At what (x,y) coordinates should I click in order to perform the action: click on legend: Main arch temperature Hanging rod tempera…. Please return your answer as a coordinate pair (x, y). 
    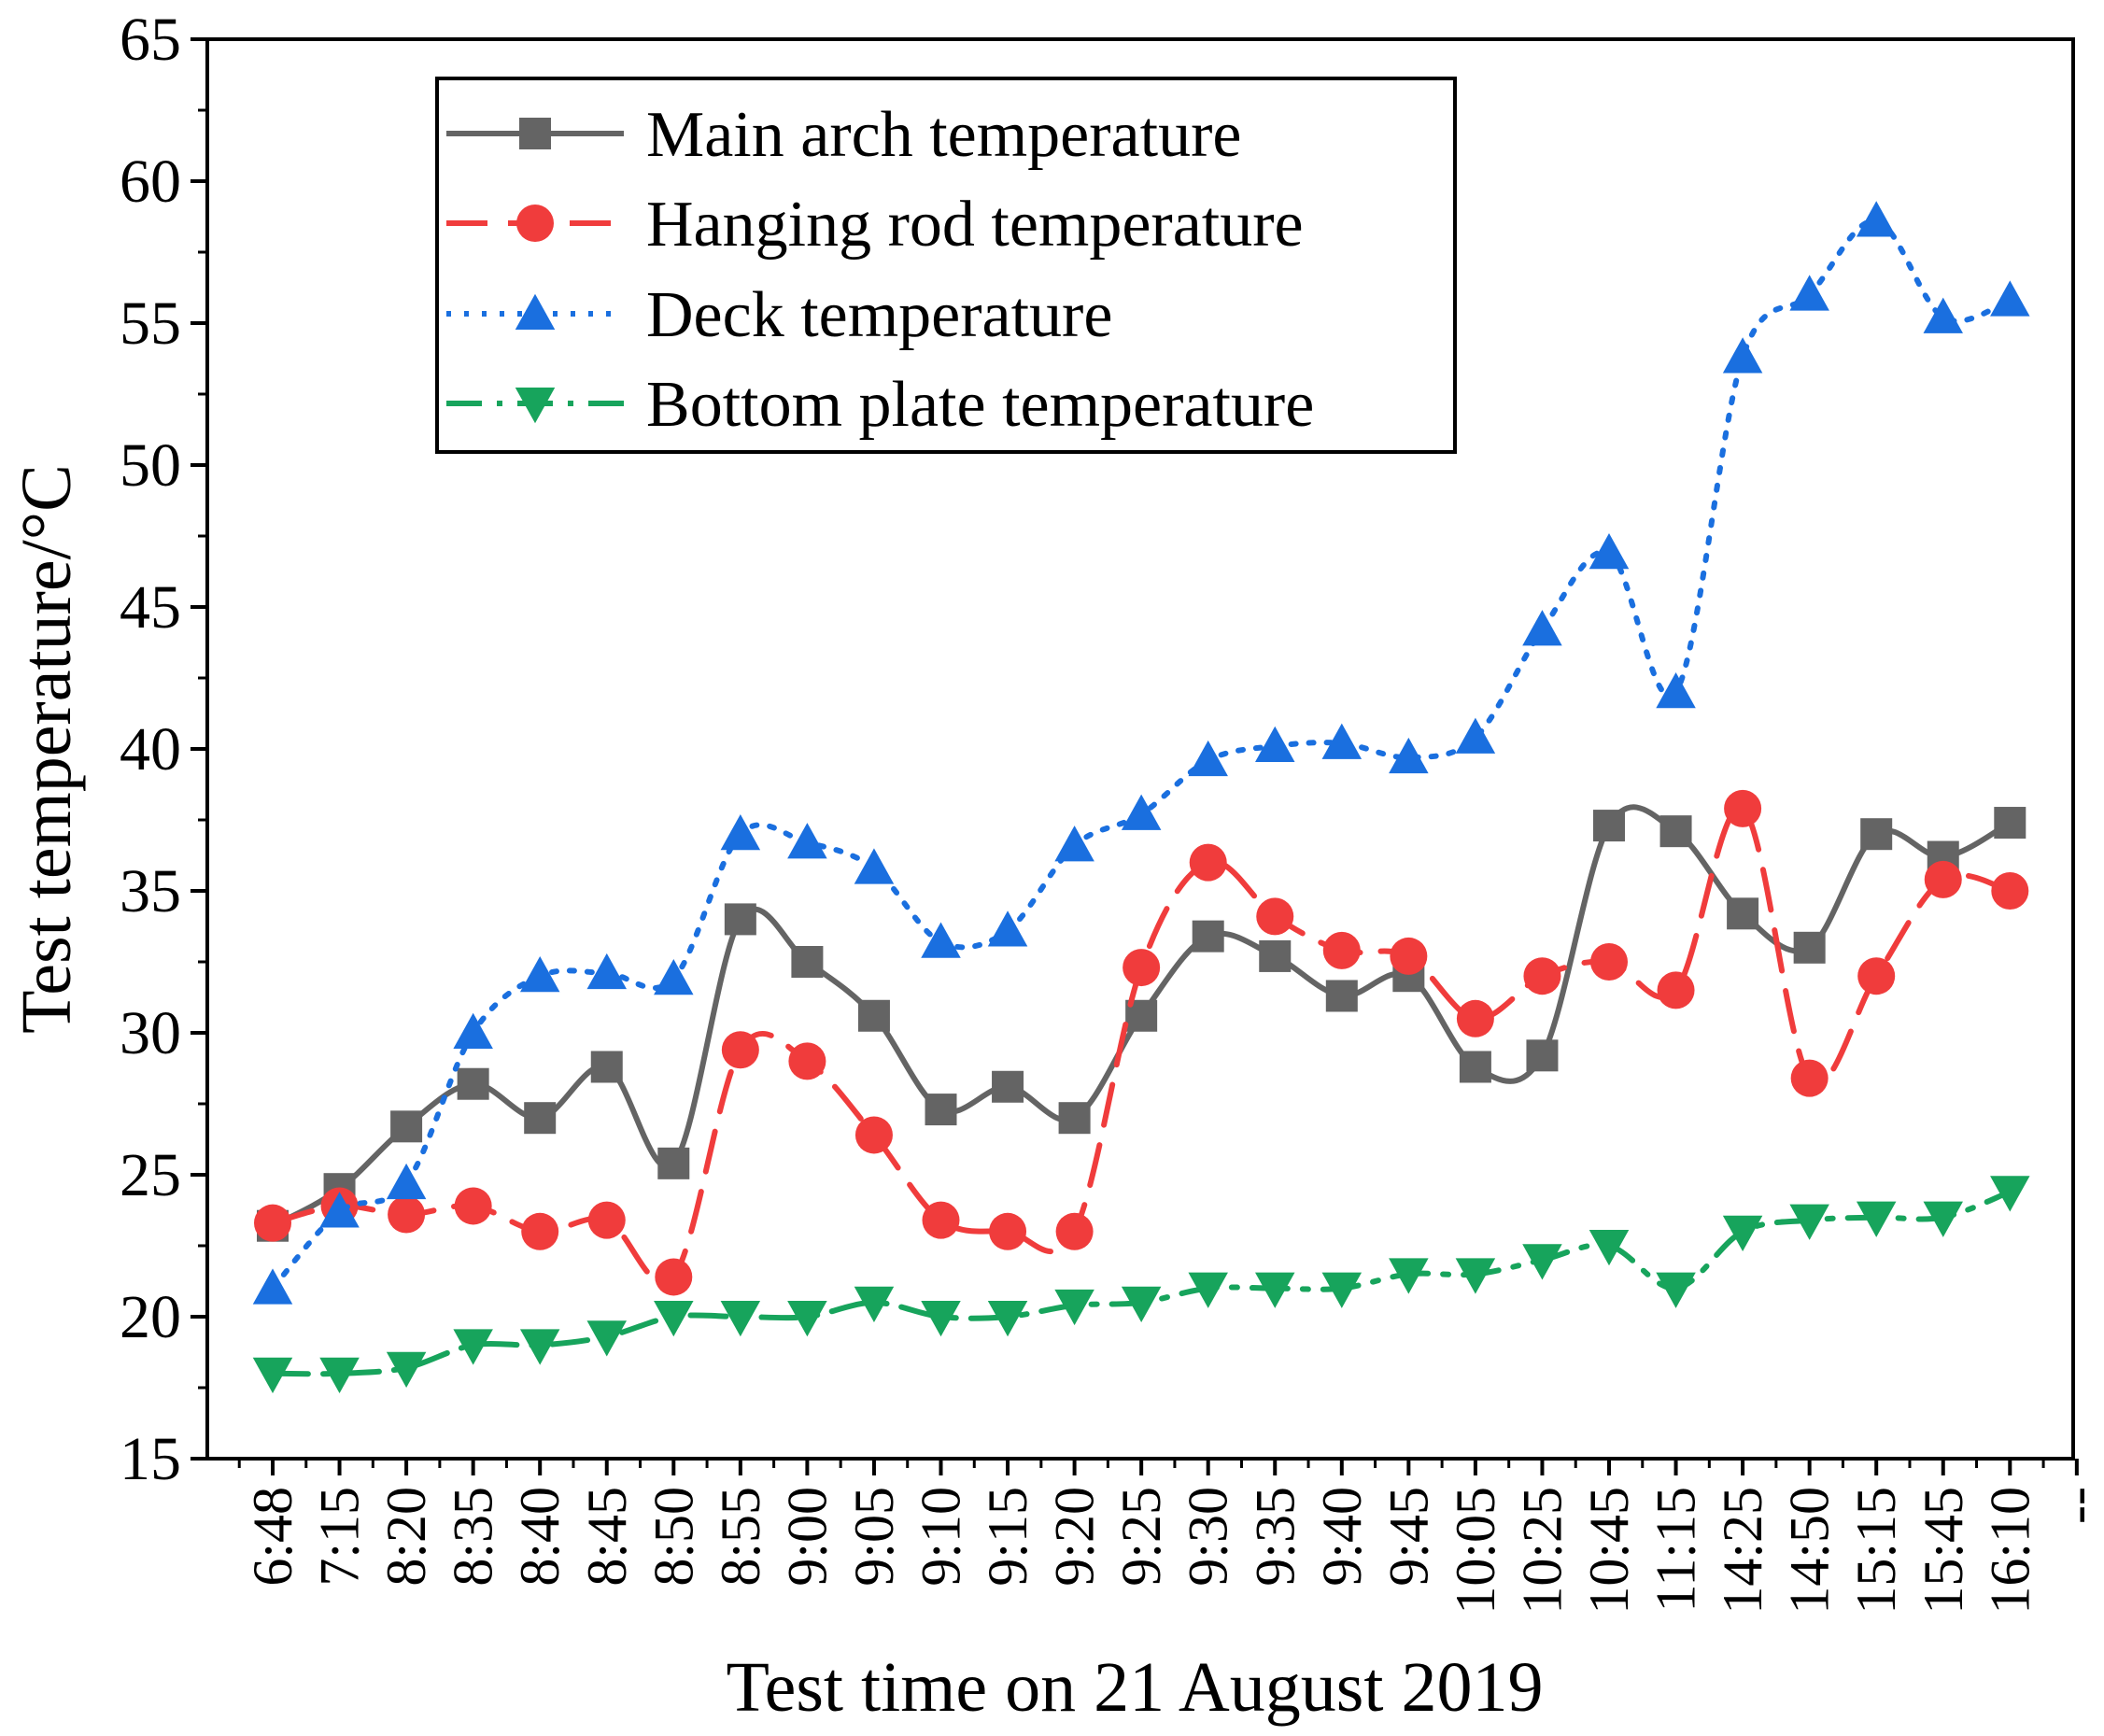
    Looking at the image, I should click on (946, 265).